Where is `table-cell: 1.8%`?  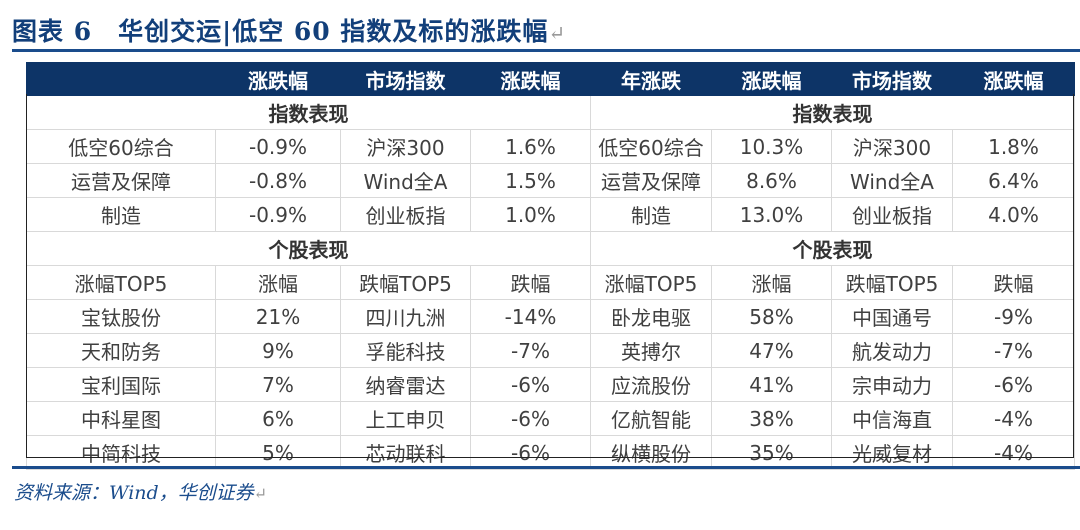
table-cell: 1.8% is located at coordinates (1013, 146).